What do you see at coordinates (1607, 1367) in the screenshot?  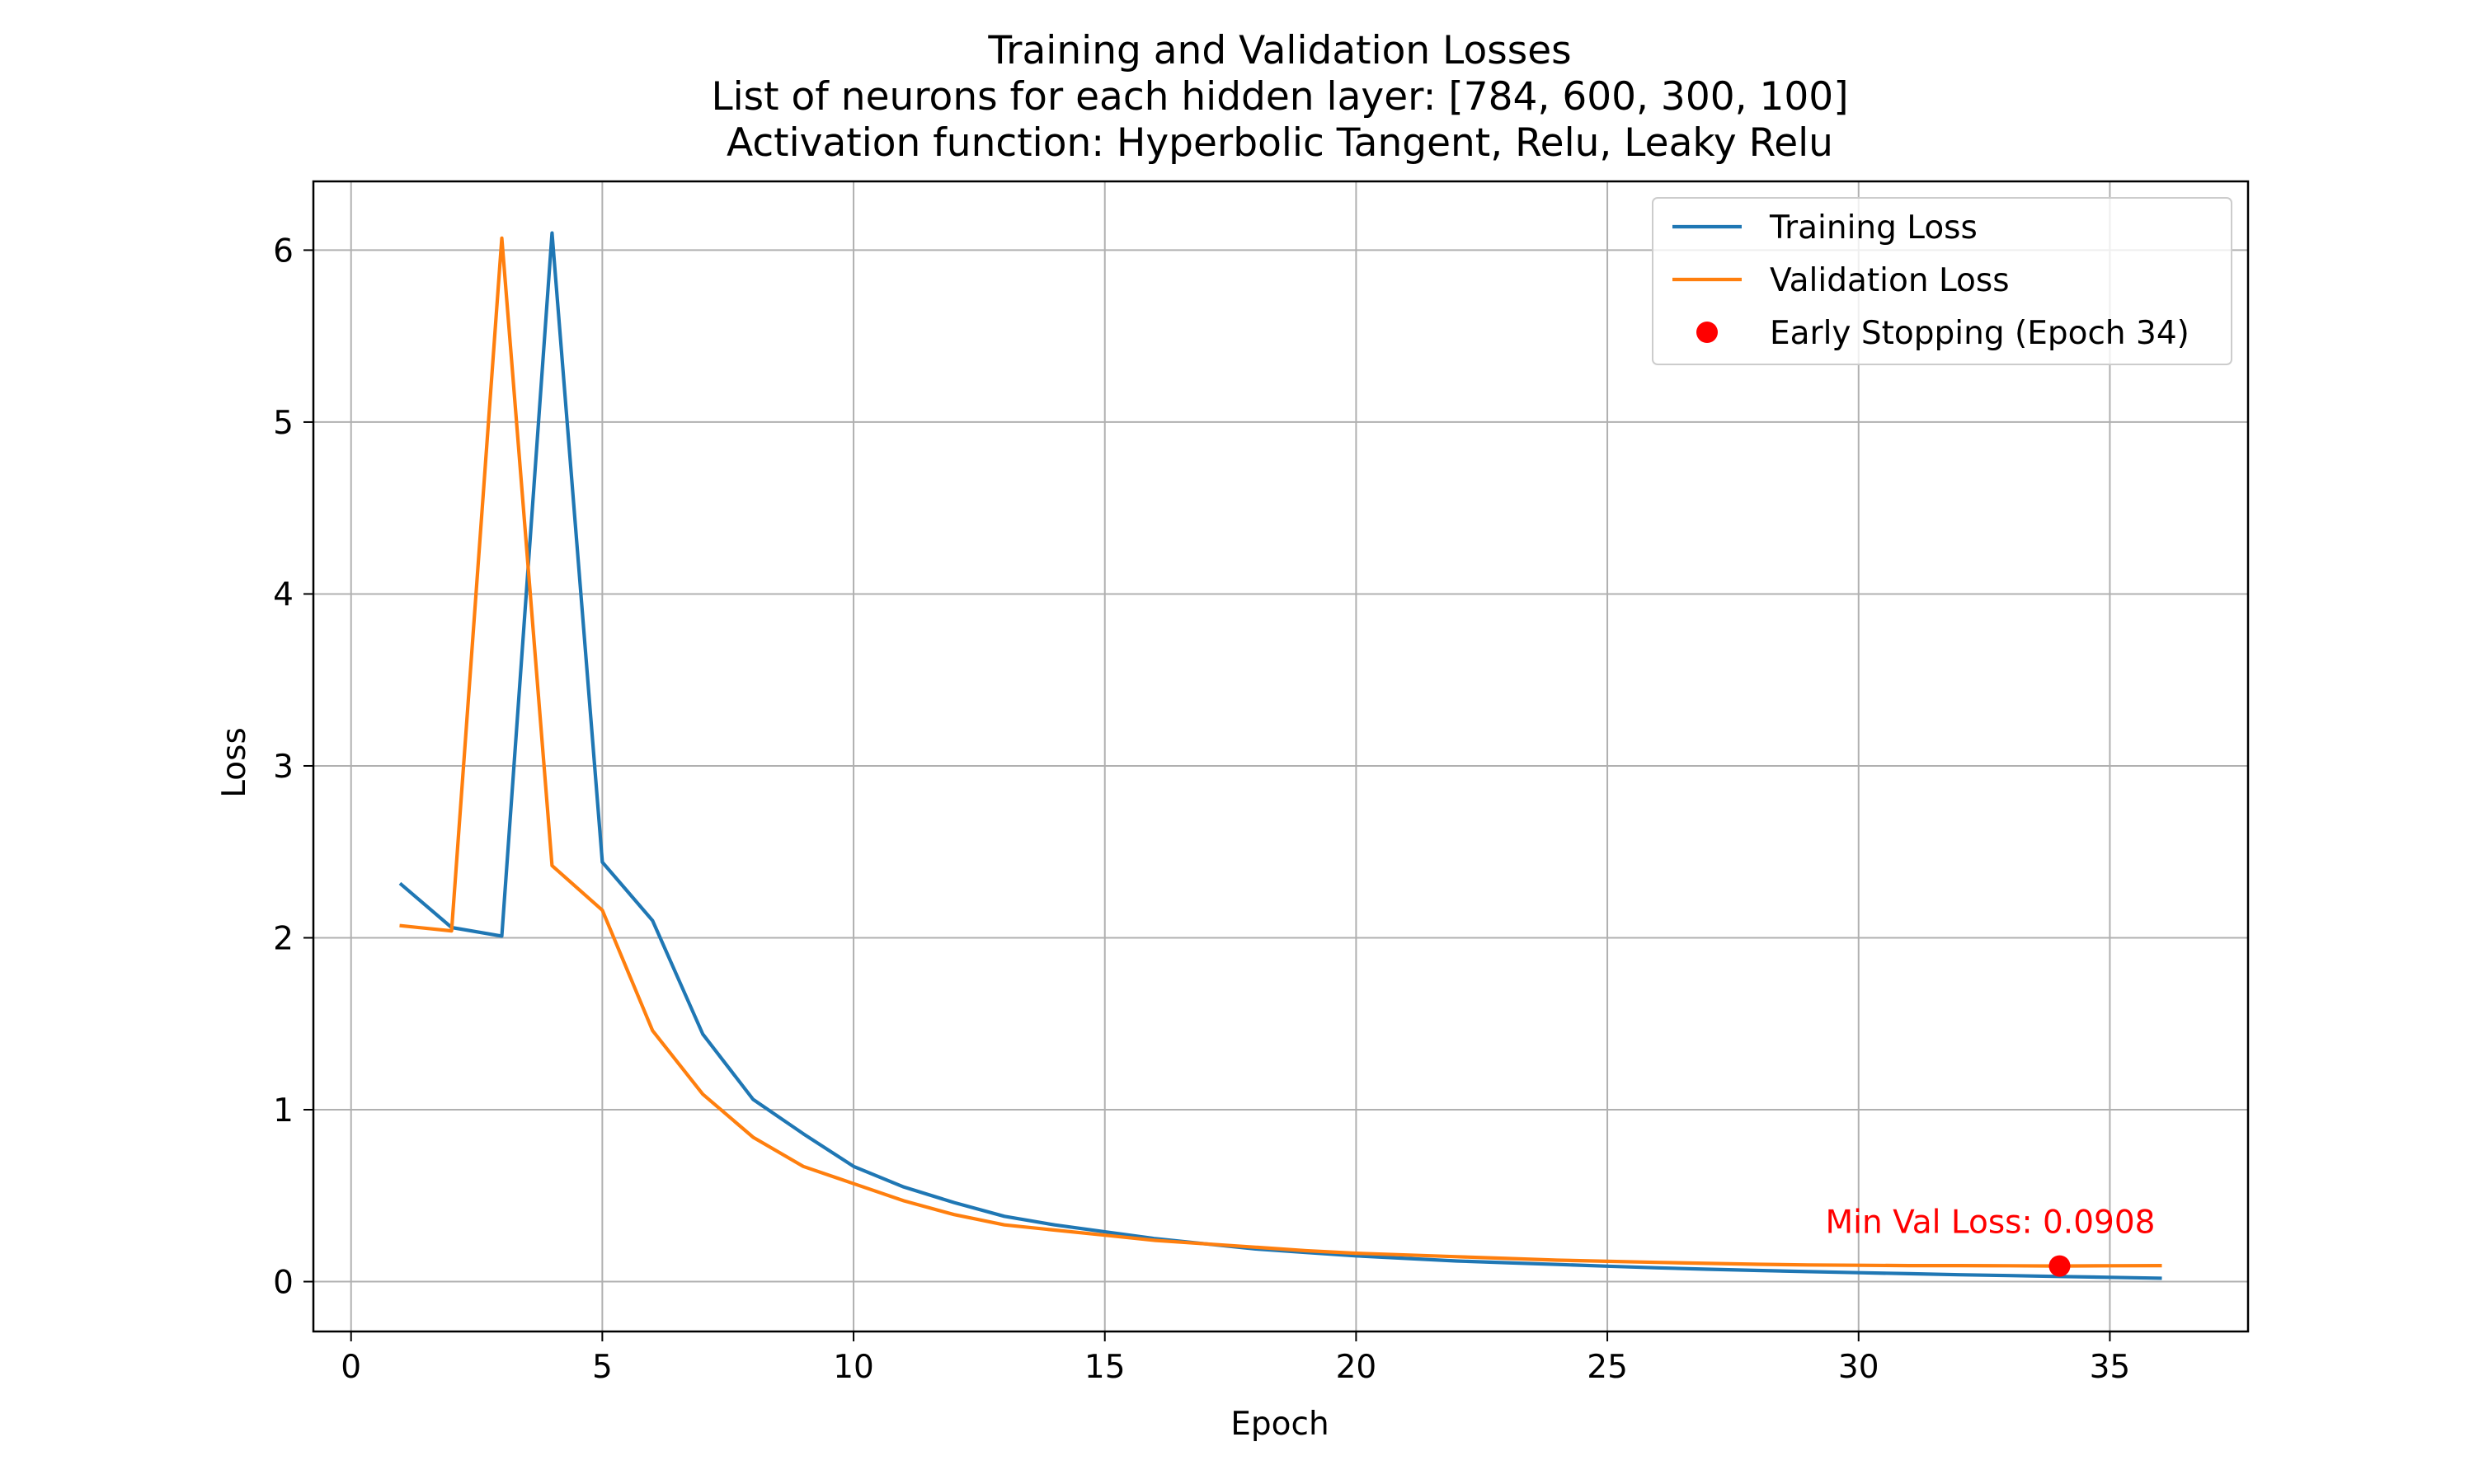 I see `x-tick-label: 25` at bounding box center [1607, 1367].